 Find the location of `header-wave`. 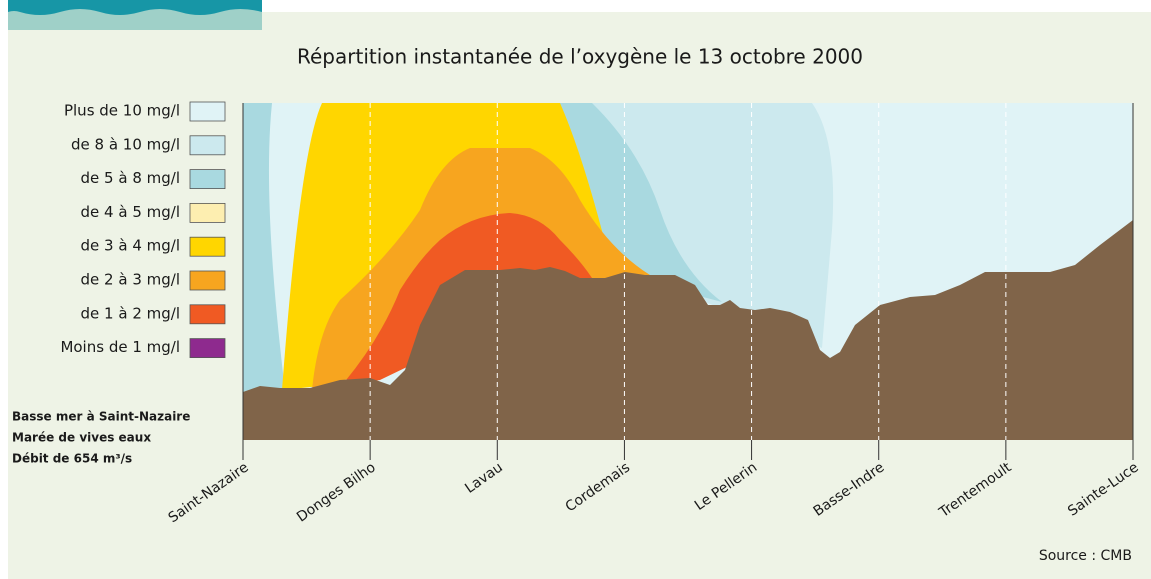

header-wave is located at coordinates (135, 7).